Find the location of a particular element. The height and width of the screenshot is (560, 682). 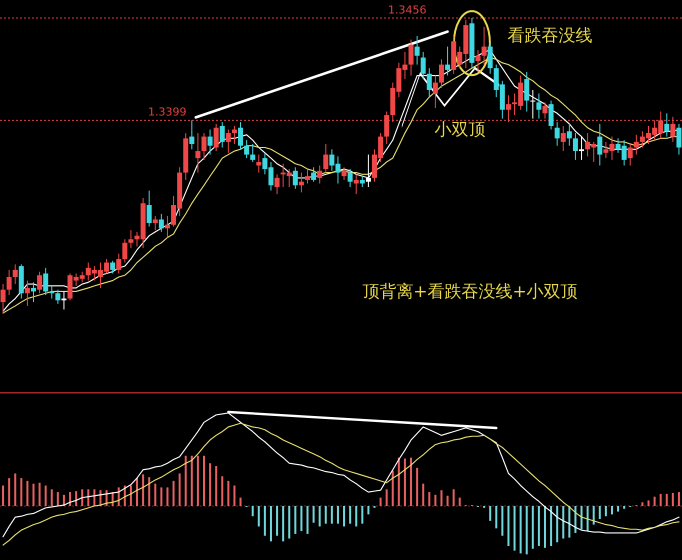

annotation: 顶背离+看跌吞没线+小双顶 is located at coordinates (470, 292).